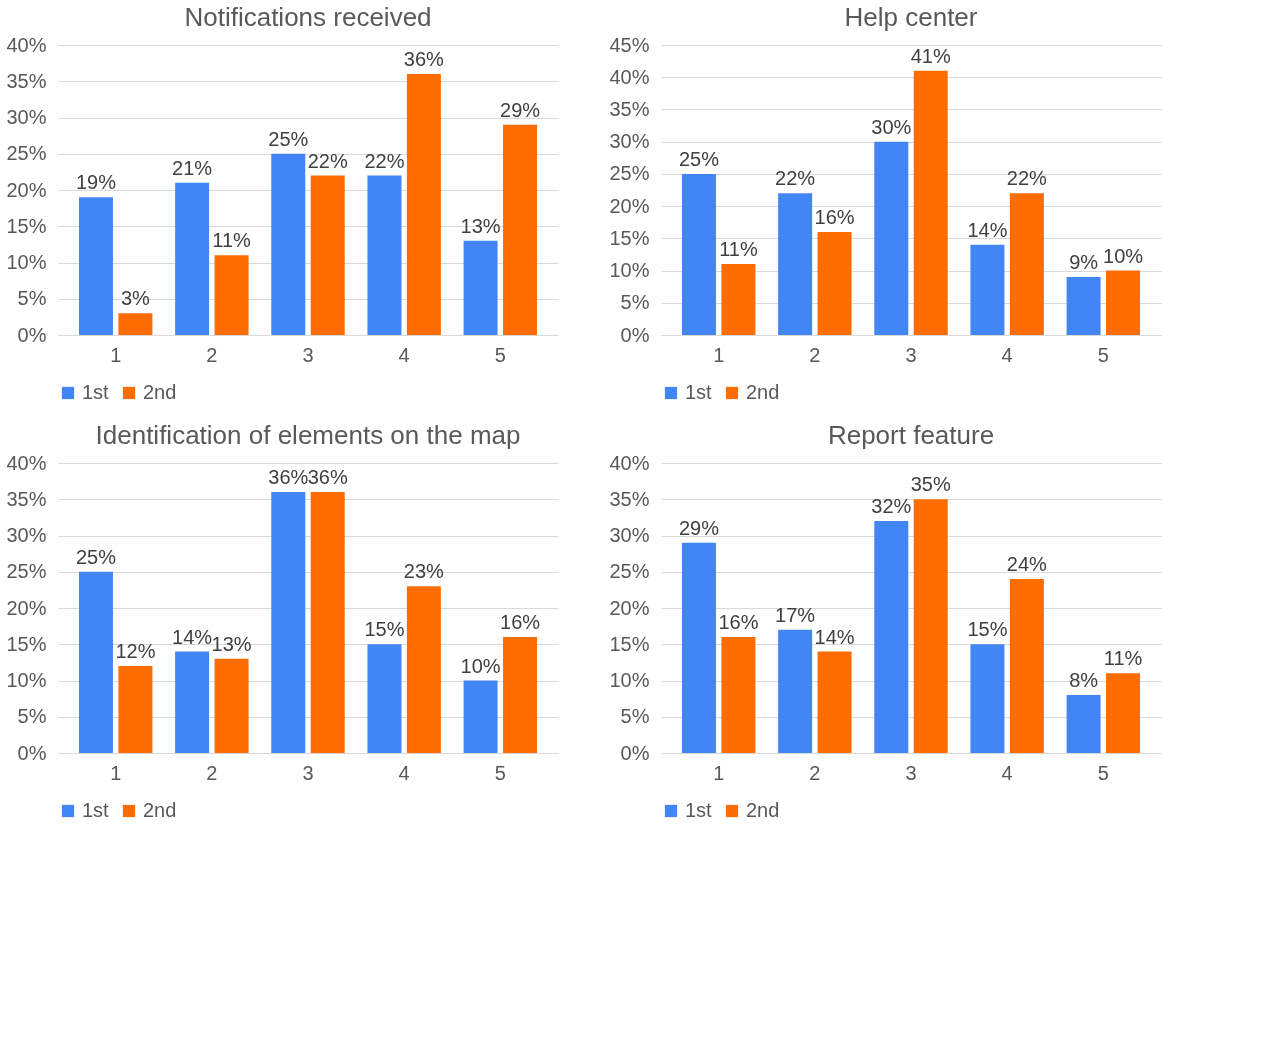 The width and height of the screenshot is (1278, 1049). Describe the element at coordinates (1084, 680) in the screenshot. I see `data-label: 8%` at that location.